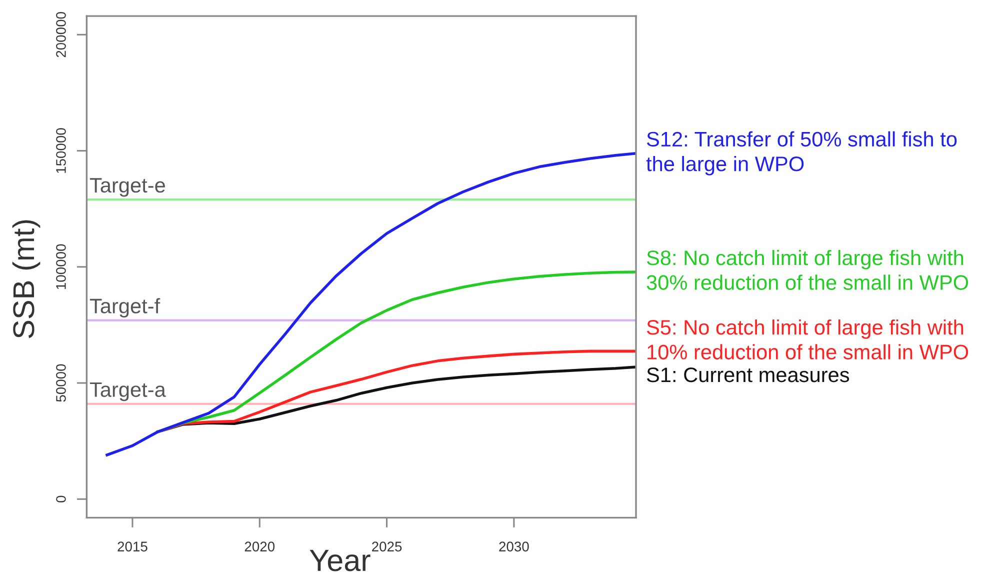 This screenshot has height=575, width=1000. What do you see at coordinates (748, 374) in the screenshot?
I see `series-label: S1: Current measures` at bounding box center [748, 374].